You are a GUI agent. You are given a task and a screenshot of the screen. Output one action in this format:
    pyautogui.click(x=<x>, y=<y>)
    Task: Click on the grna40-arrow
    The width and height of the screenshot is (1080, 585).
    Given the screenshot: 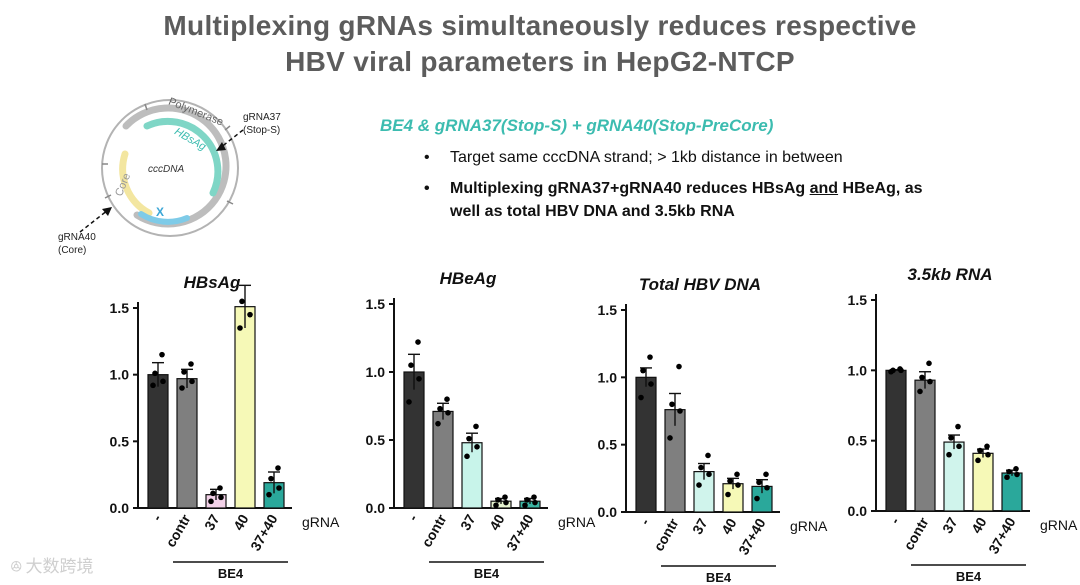 What is the action you would take?
    pyautogui.click(x=94, y=221)
    